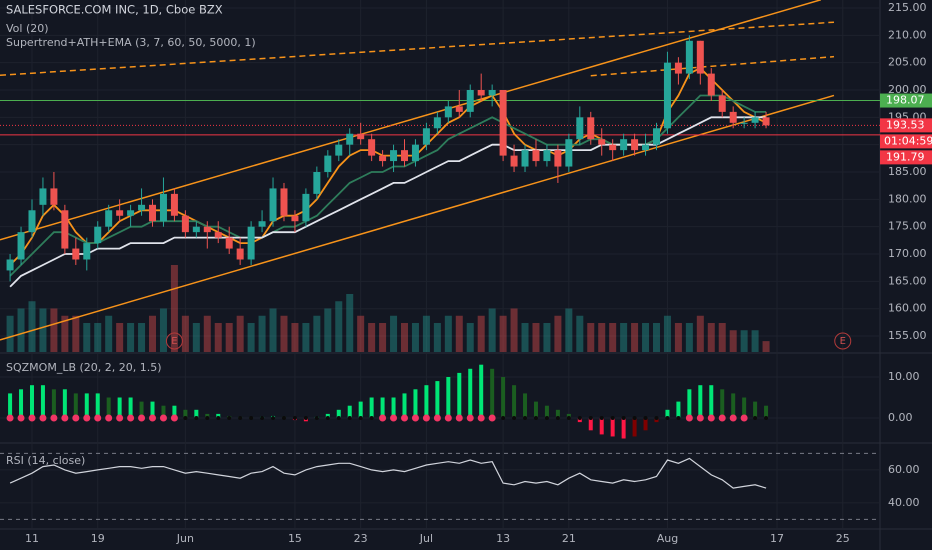 The image size is (932, 550). What do you see at coordinates (295, 538) in the screenshot?
I see `x-tick-label: 15` at bounding box center [295, 538].